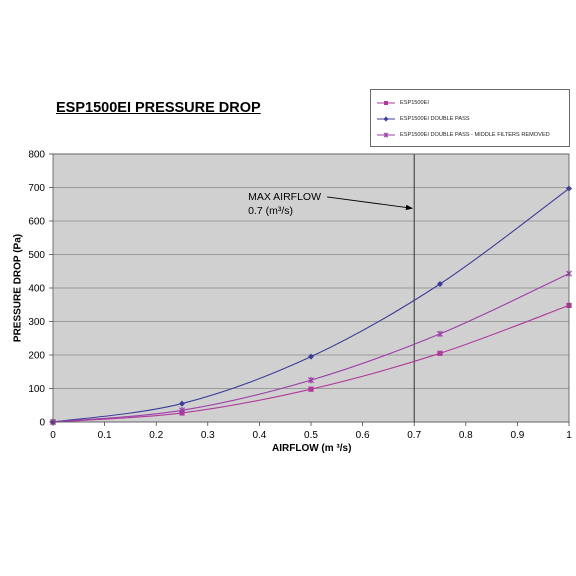 The image size is (576, 576). Describe the element at coordinates (259, 435) in the screenshot. I see `tick-label-x-4: 0.4` at that location.